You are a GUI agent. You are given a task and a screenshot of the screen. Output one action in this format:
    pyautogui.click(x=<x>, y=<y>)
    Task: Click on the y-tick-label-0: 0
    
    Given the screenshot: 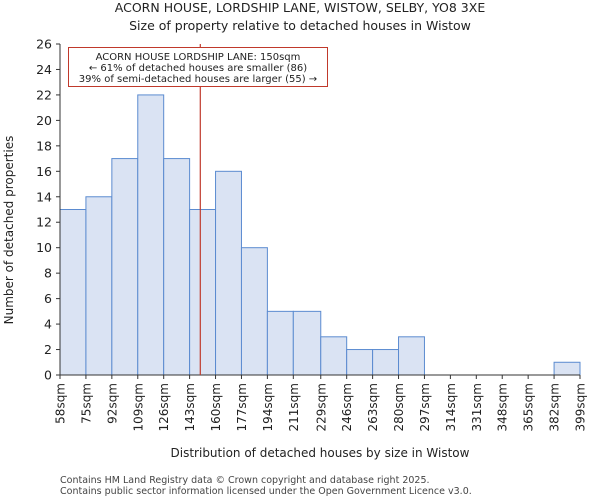 What is the action you would take?
    pyautogui.click(x=48, y=375)
    